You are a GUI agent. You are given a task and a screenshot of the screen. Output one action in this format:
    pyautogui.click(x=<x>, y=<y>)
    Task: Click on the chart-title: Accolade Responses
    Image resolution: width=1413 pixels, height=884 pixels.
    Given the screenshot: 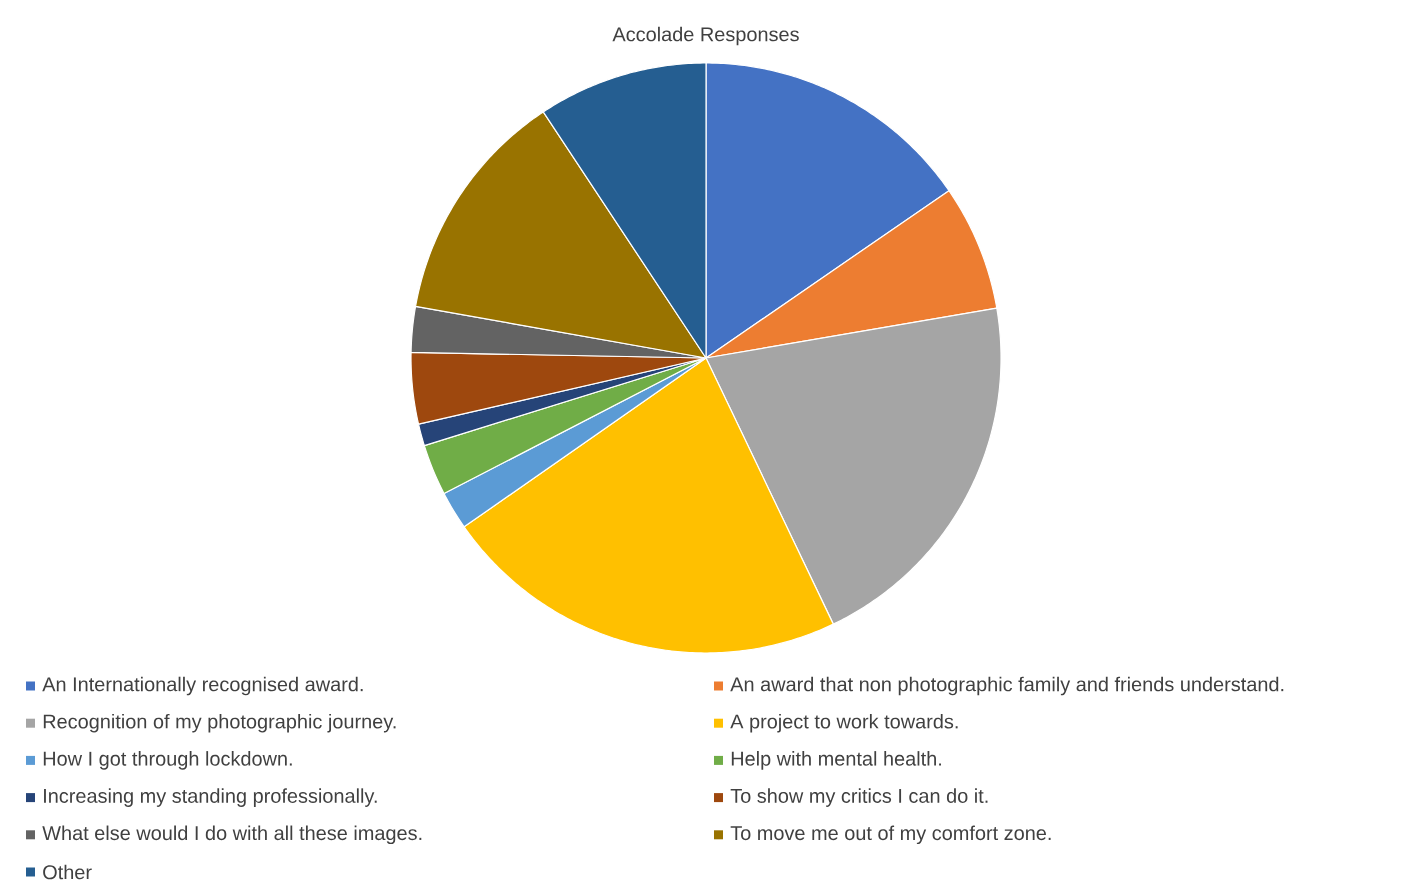 What is the action you would take?
    pyautogui.click(x=705, y=36)
    